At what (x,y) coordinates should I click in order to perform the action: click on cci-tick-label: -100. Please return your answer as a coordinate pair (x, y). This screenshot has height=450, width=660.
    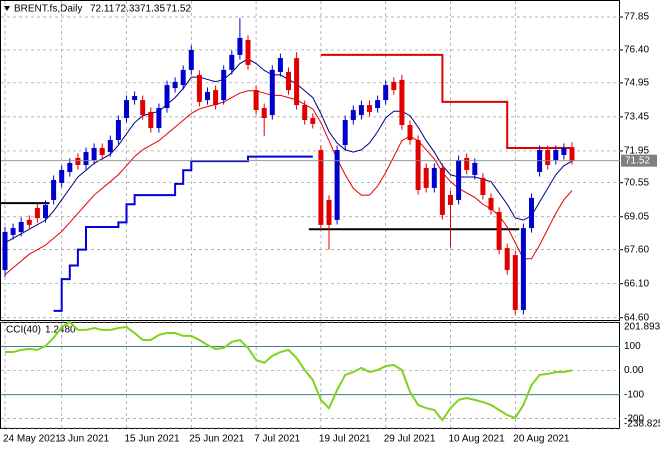
    Looking at the image, I should click on (634, 394).